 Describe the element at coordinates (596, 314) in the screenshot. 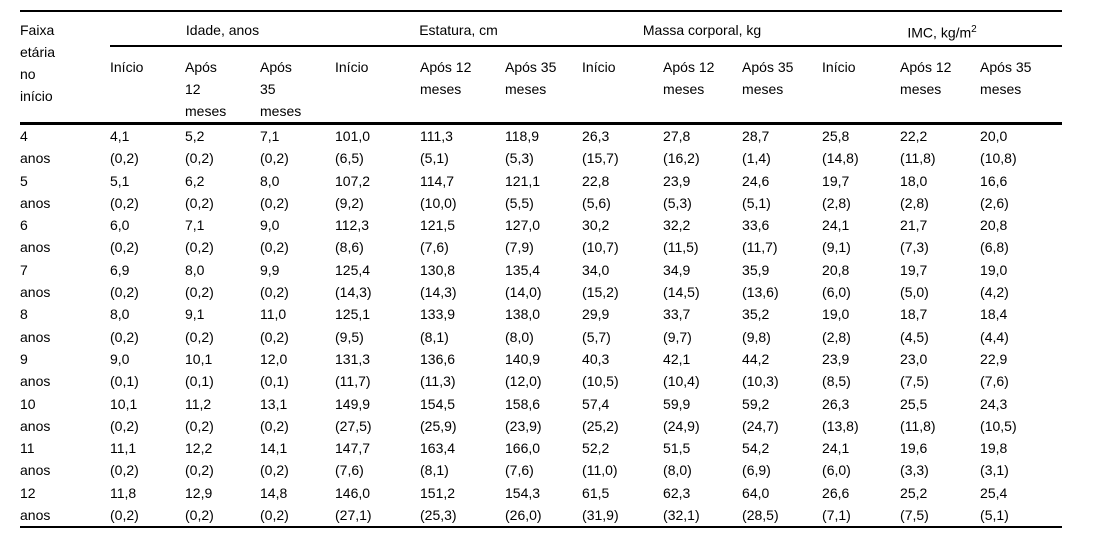

I see `mean-cell: 29,9` at that location.